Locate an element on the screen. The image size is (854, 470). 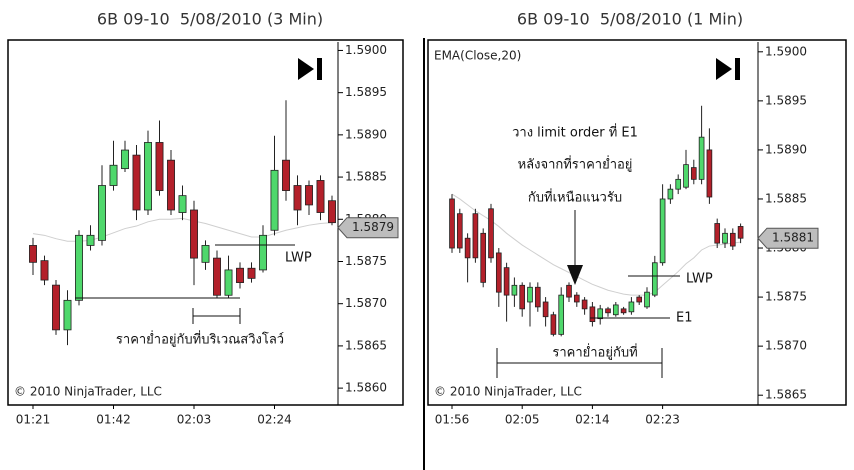
x-tick-label: 02:23 is located at coordinates (662, 420).